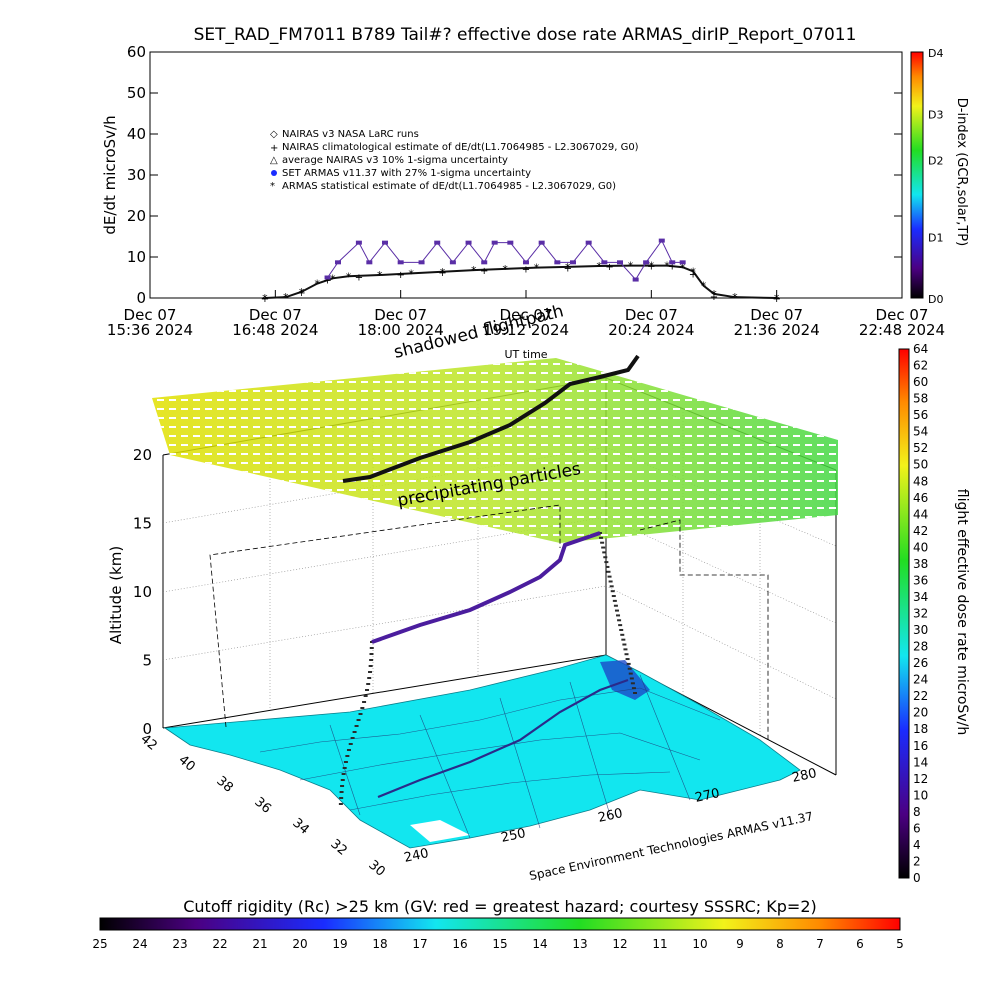 The height and width of the screenshot is (1000, 1000). Describe the element at coordinates (147, 661) in the screenshot. I see `altitude-tick-label: 5` at that location.